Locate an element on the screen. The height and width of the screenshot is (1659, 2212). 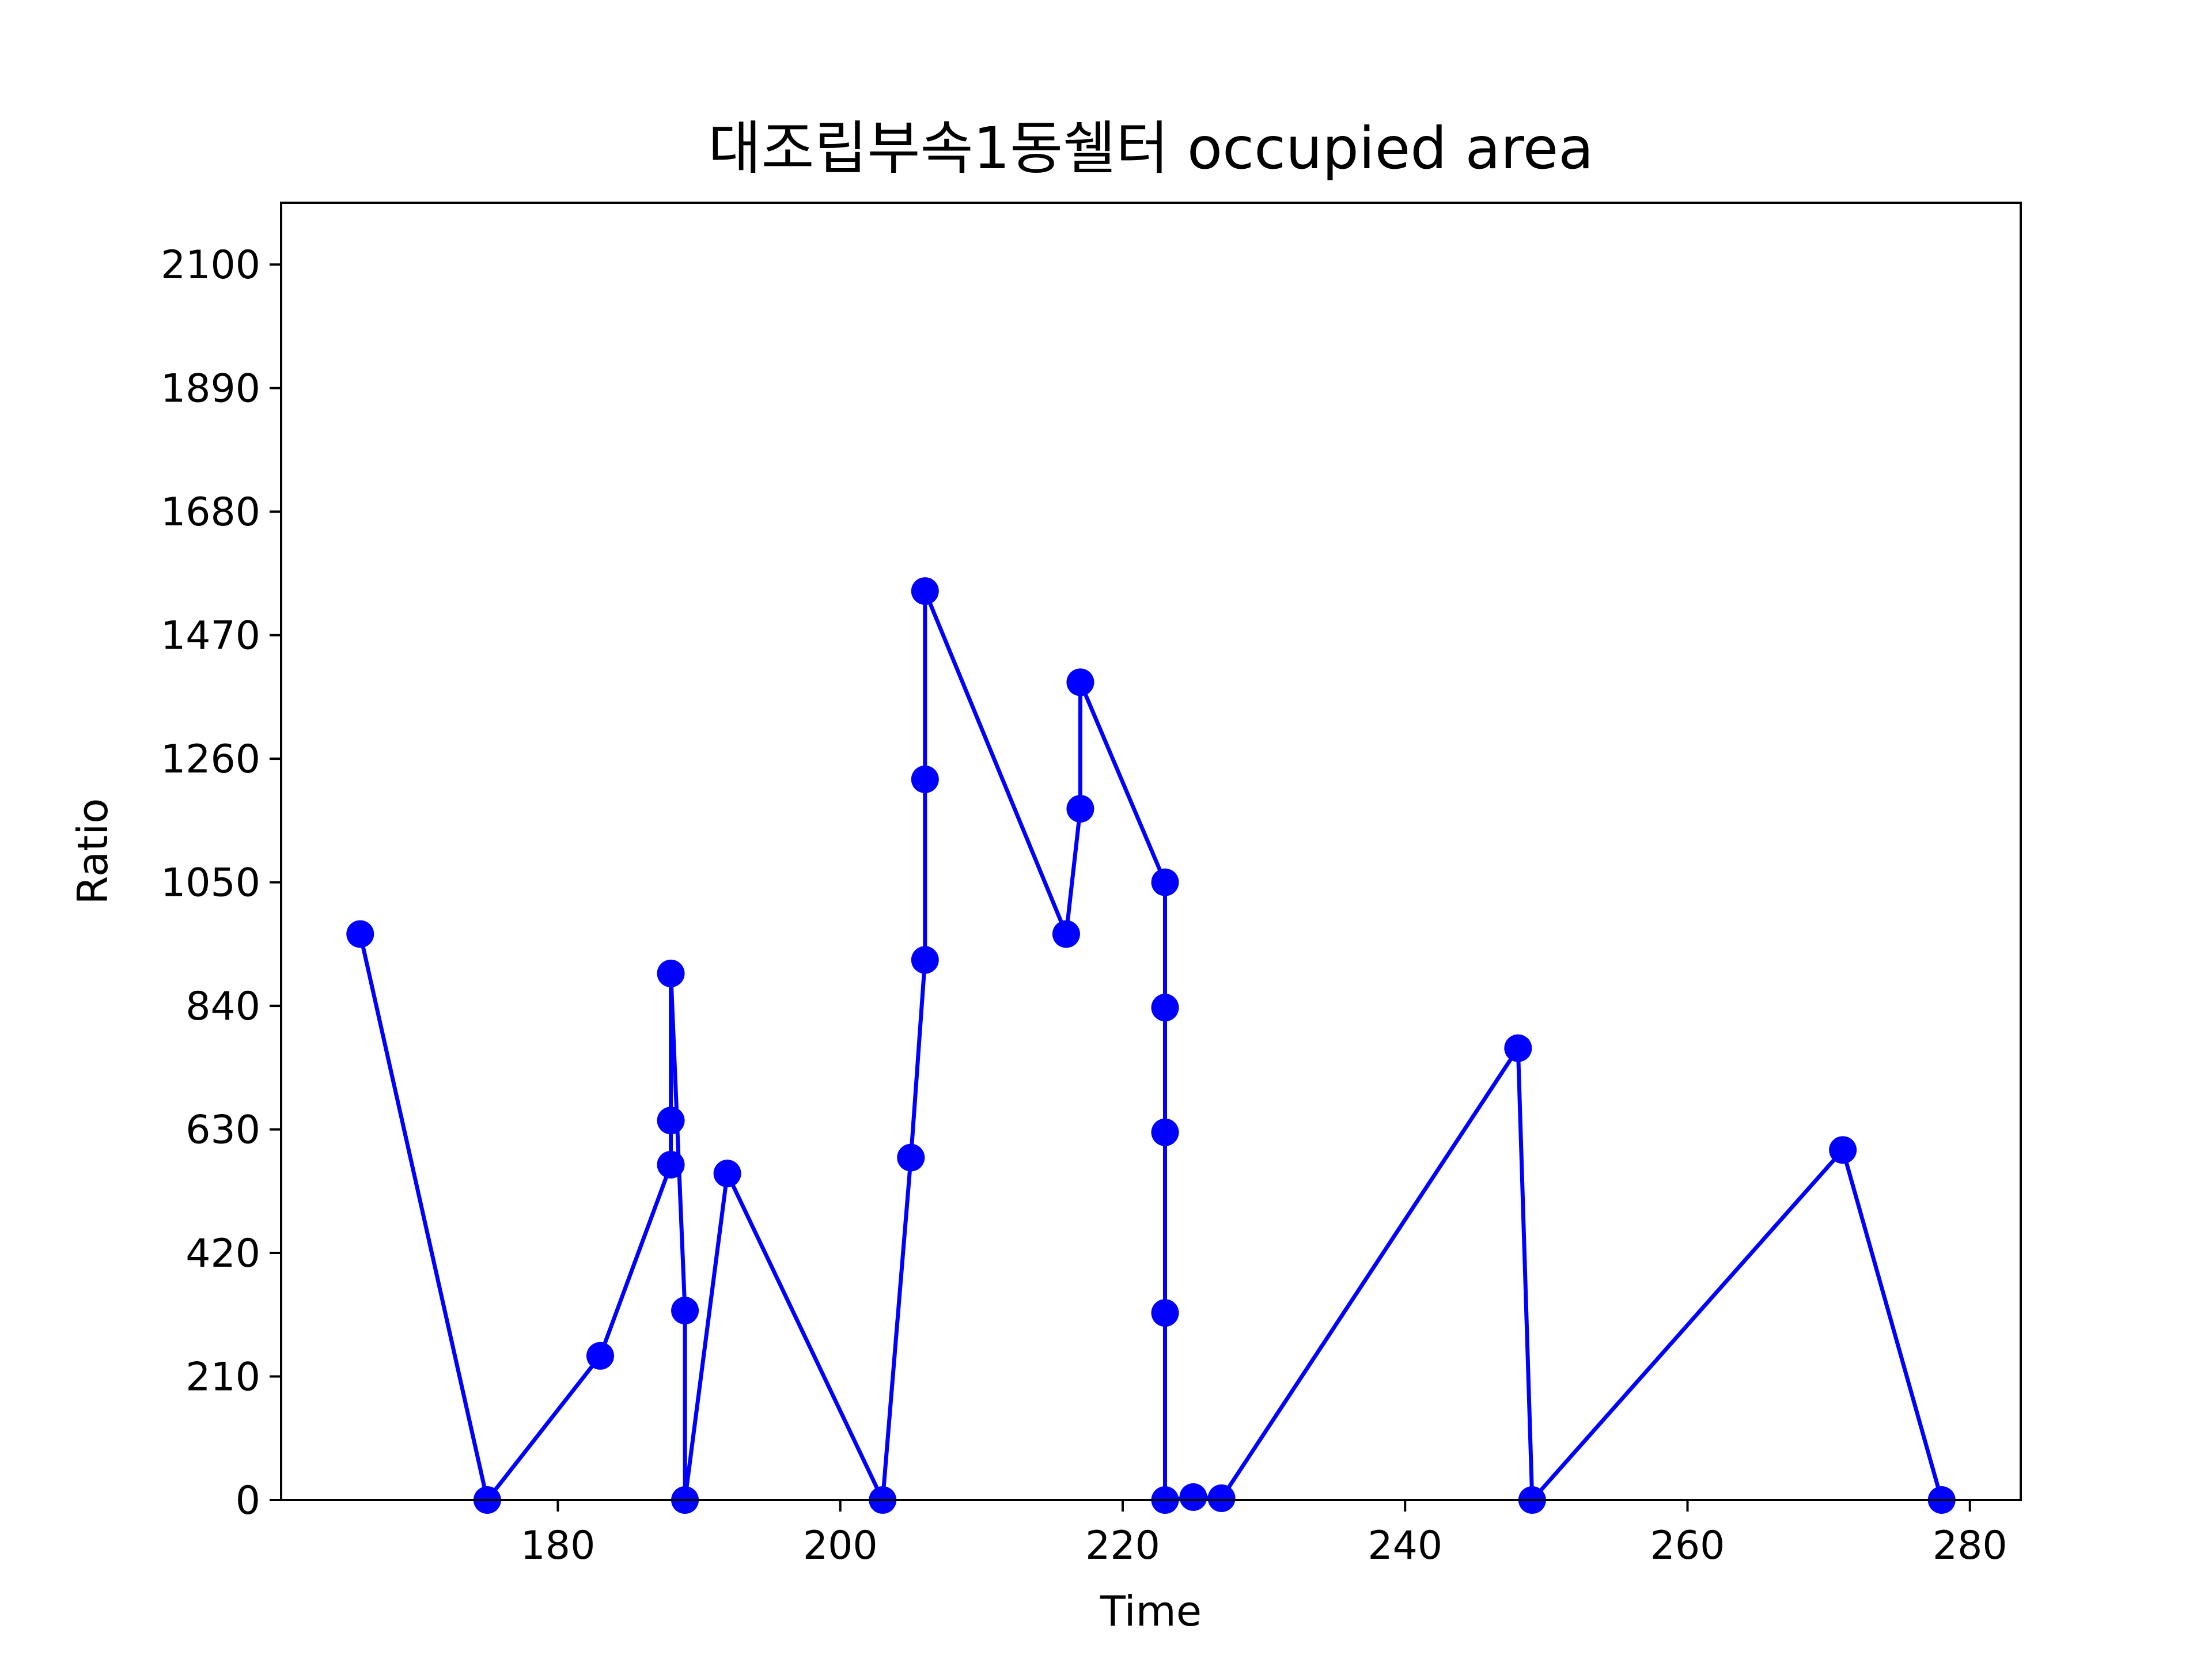
y-tick-label: 210 is located at coordinates (222, 1377).